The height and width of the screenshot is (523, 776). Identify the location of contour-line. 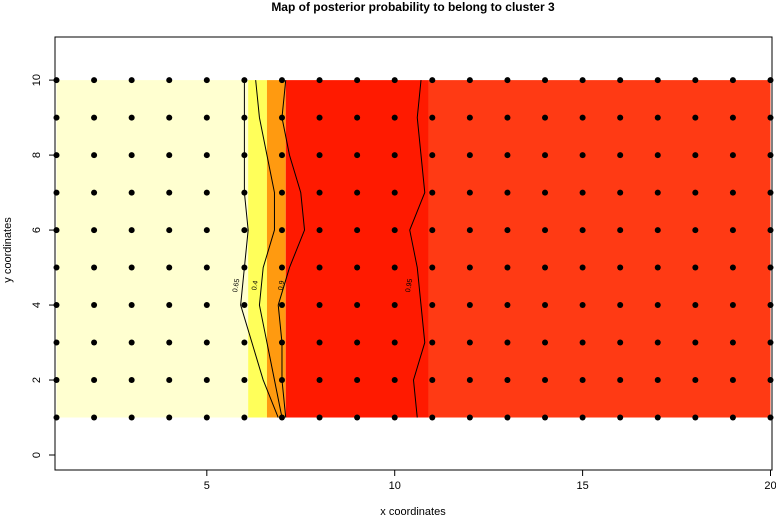
(259, 249).